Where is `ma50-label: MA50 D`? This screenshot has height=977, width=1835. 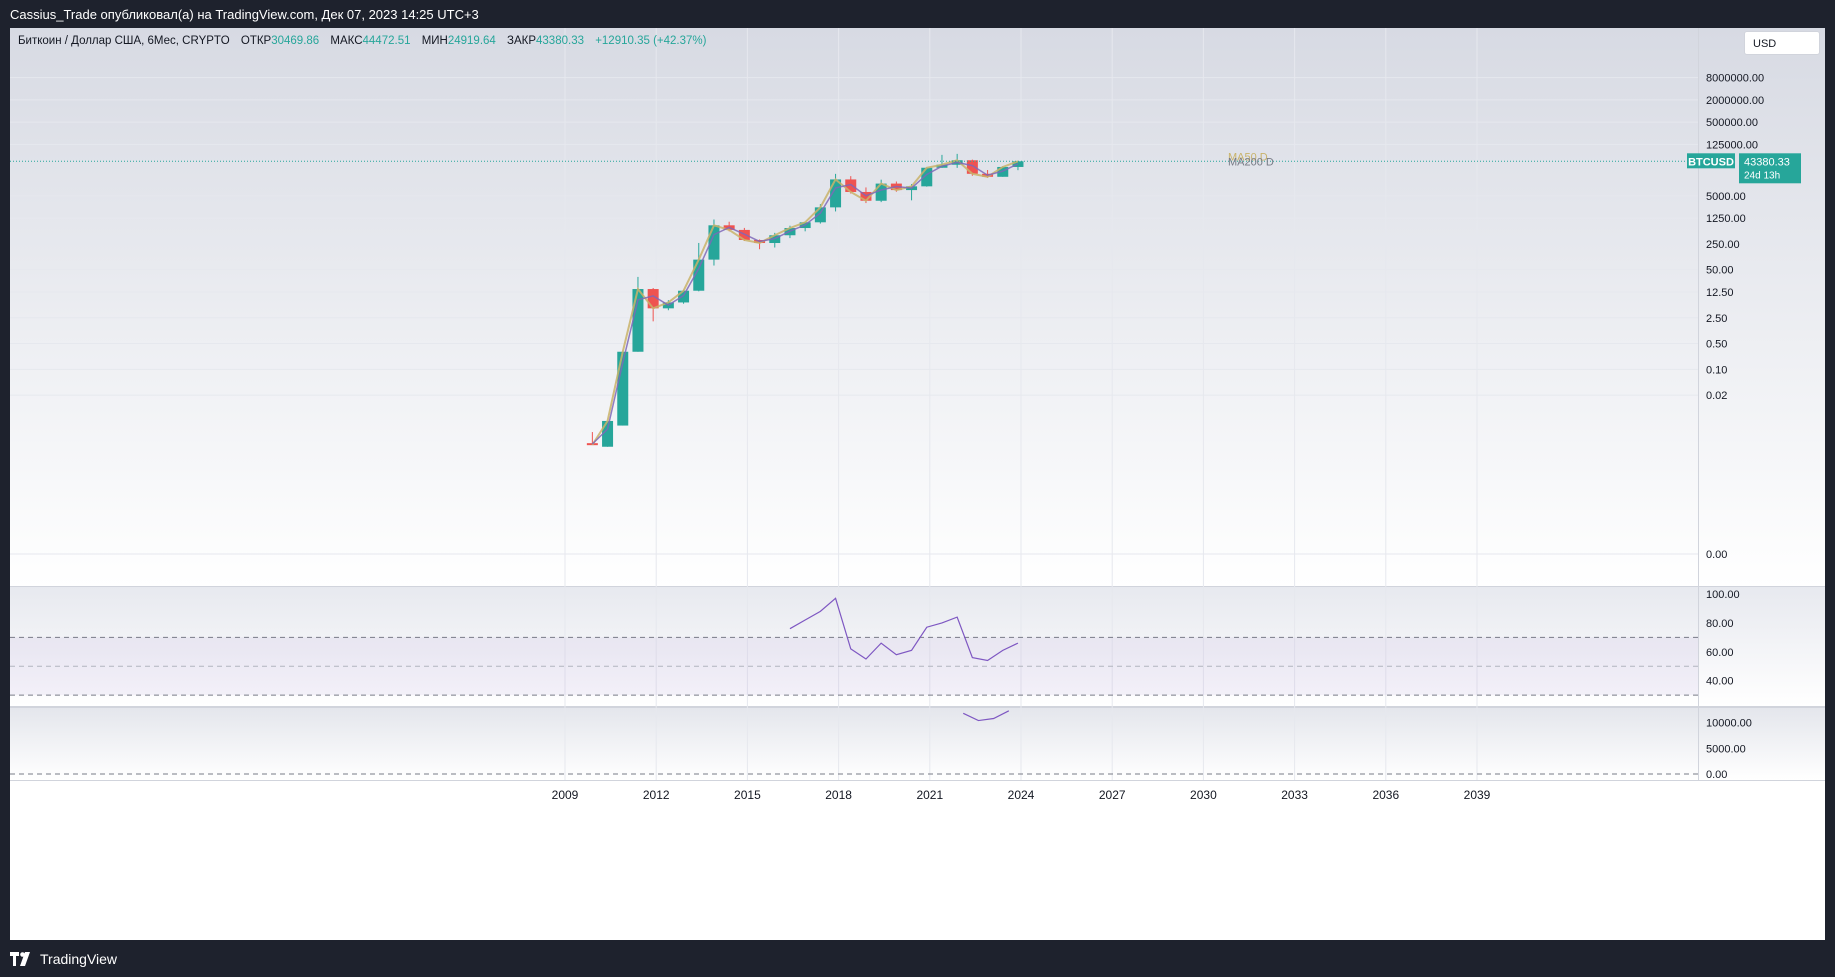
ma50-label: MA50 D is located at coordinates (1248, 157).